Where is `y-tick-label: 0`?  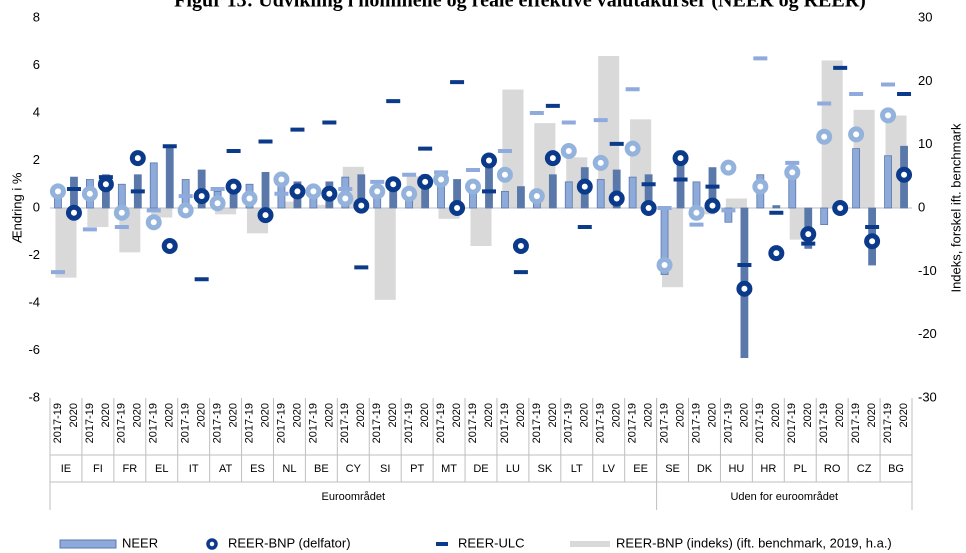 y-tick-label: 0 is located at coordinates (36, 206).